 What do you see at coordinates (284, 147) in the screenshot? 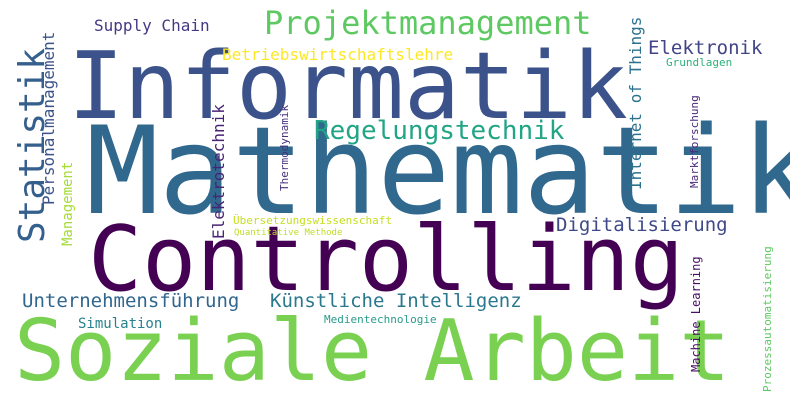
I see `word-thermodynamik: Thermodynamik` at bounding box center [284, 147].